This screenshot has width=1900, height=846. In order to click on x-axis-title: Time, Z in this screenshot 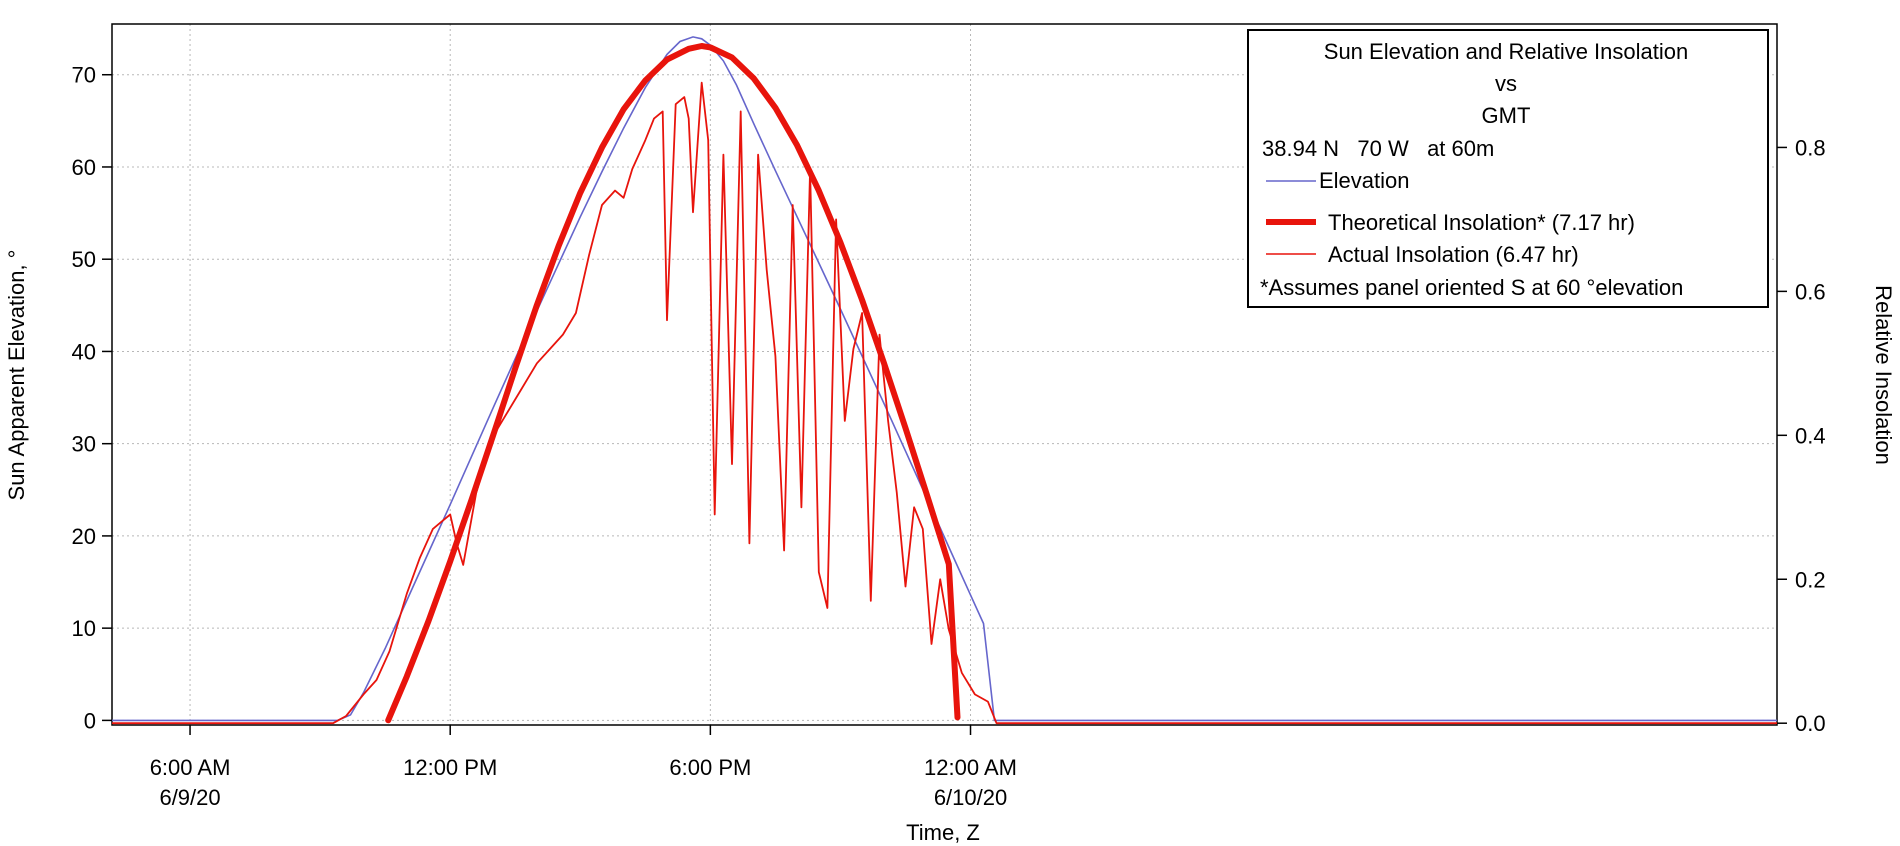, I will do `click(943, 832)`.